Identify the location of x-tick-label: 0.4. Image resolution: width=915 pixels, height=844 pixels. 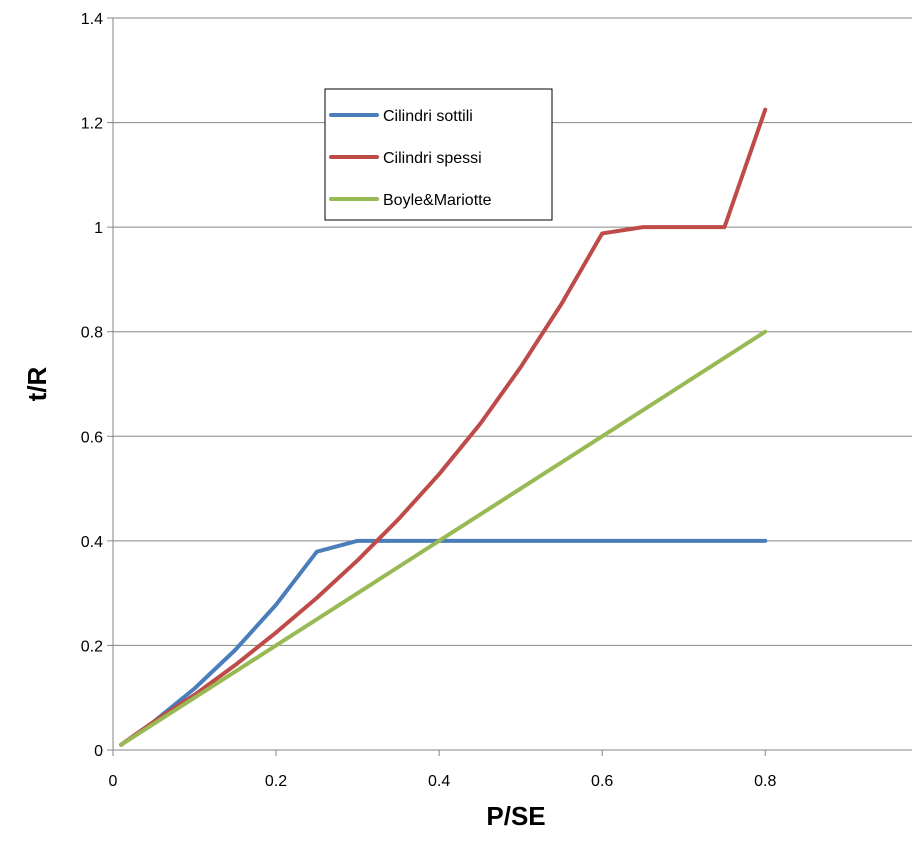
(439, 781).